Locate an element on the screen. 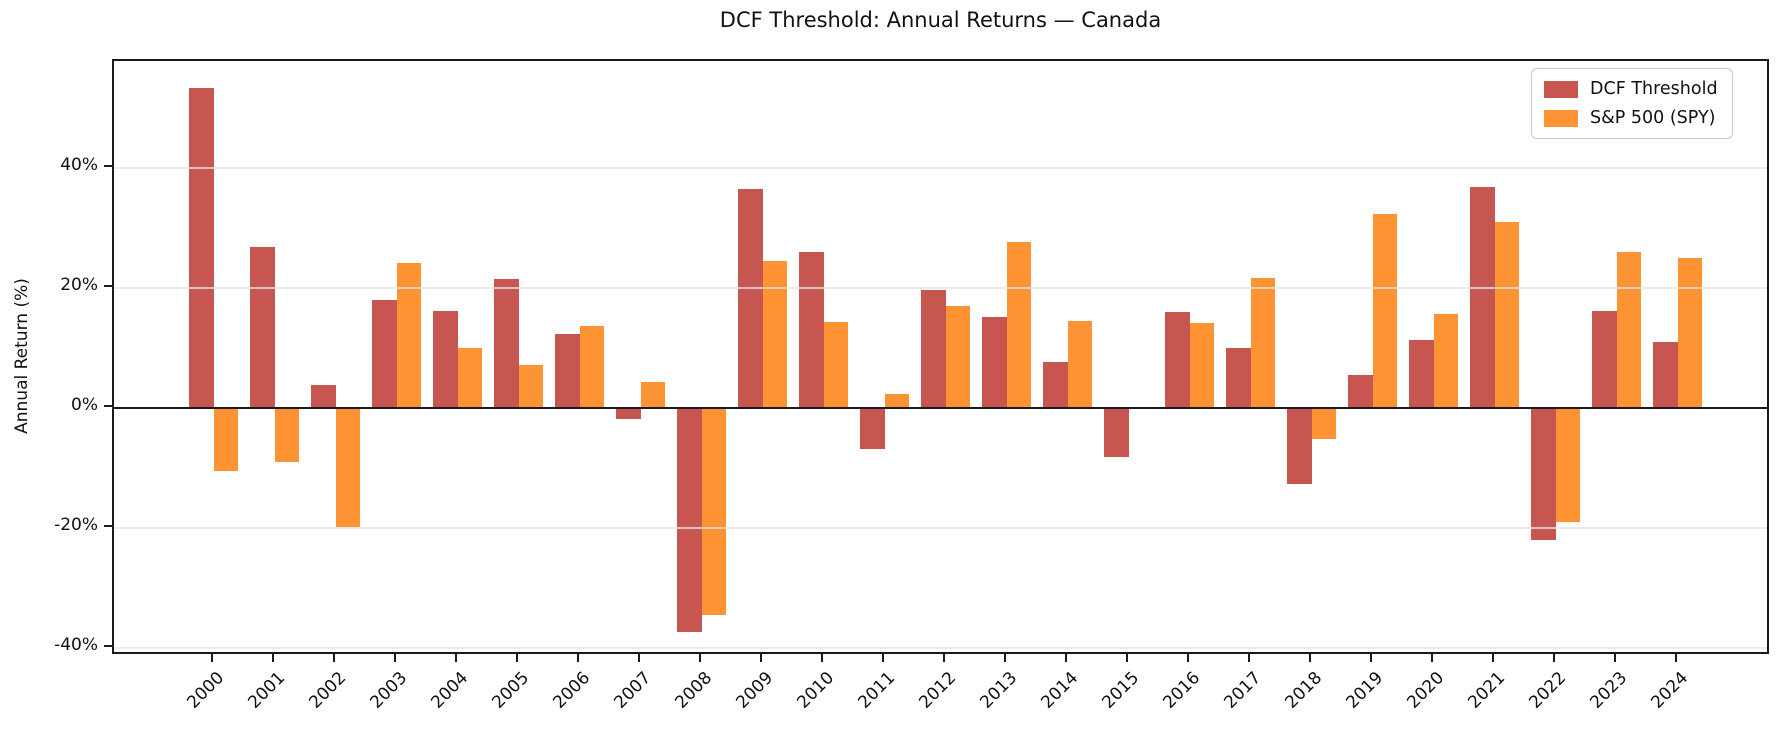 The height and width of the screenshot is (733, 1784). bar-2011-dcf is located at coordinates (872, 429).